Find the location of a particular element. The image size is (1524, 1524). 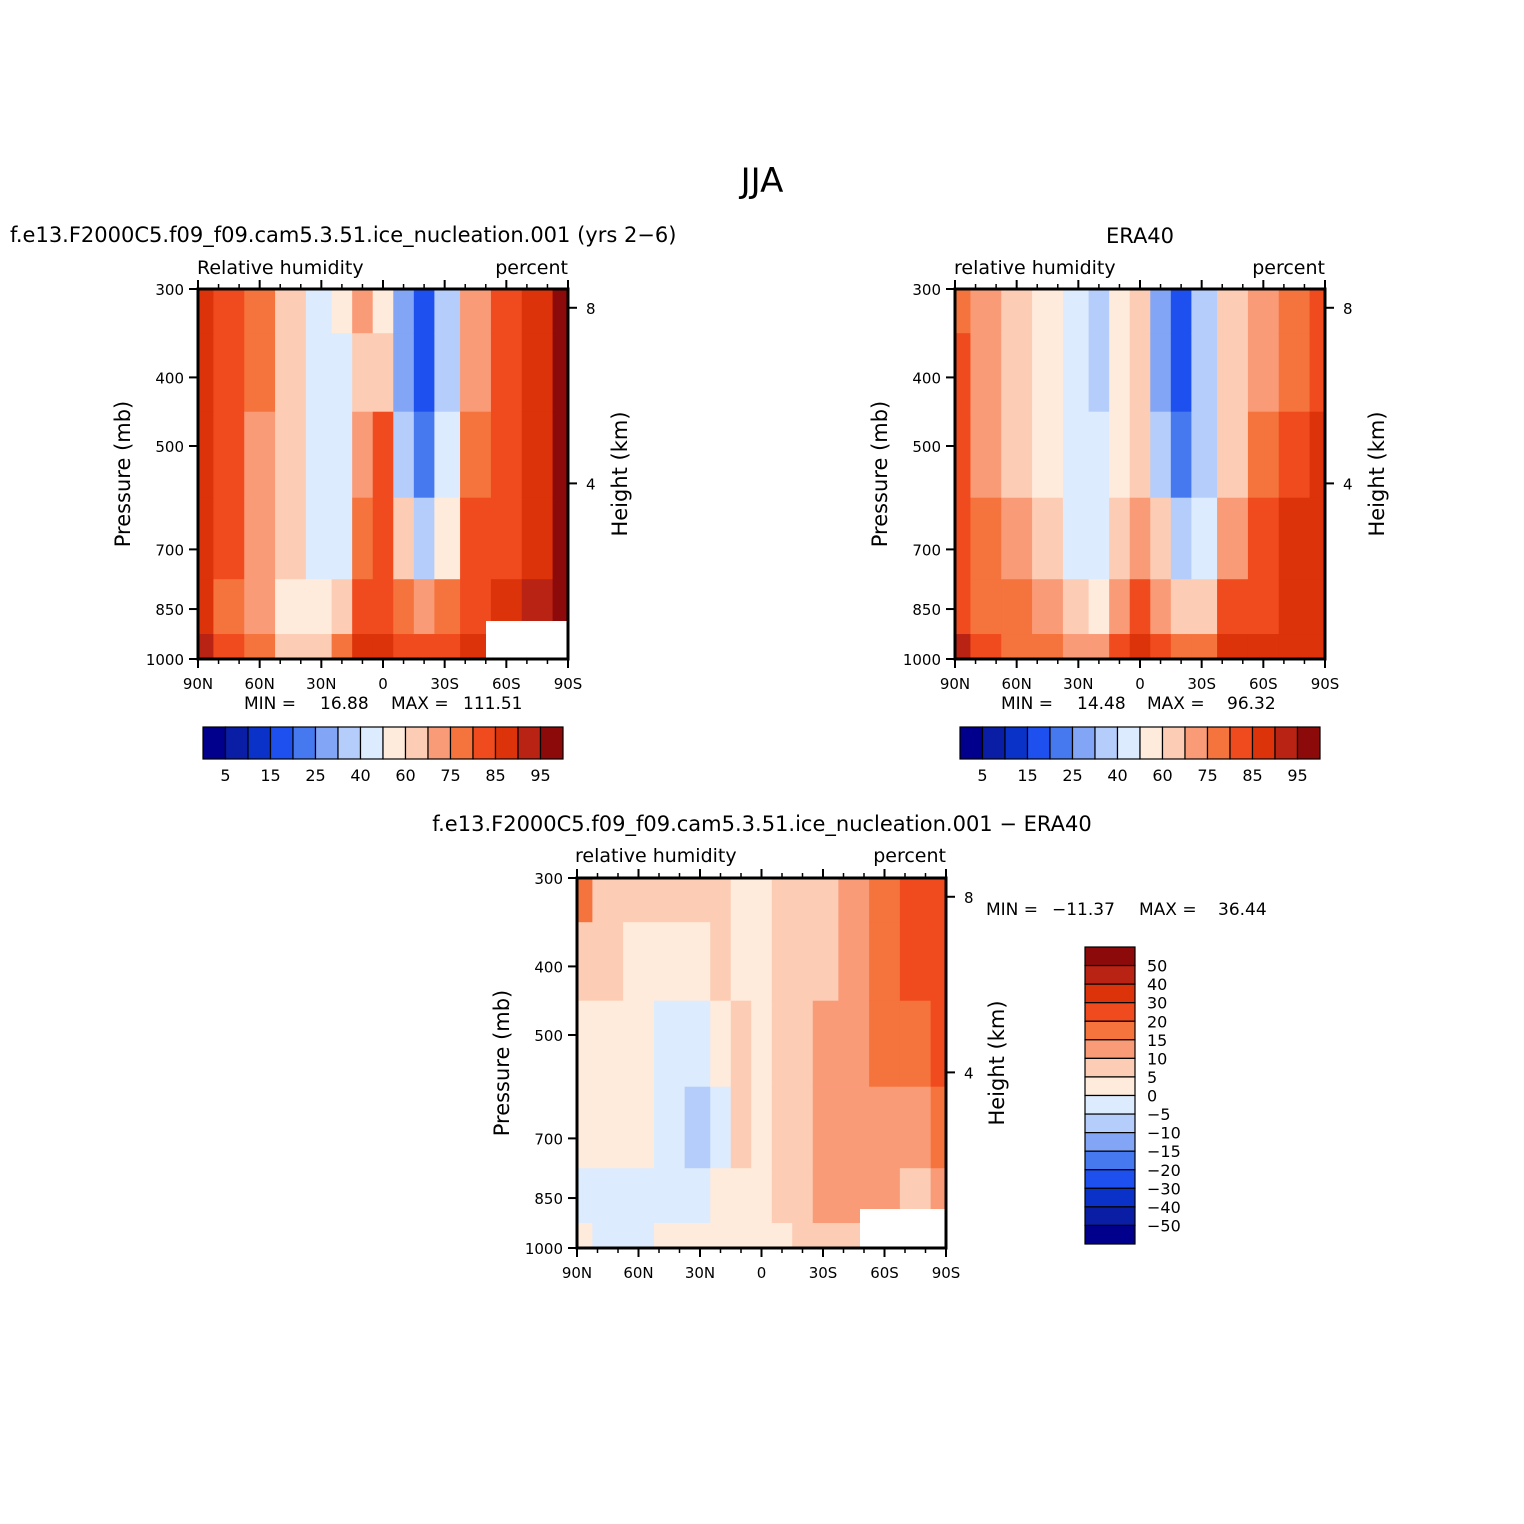

panel-era40-max-label: MAX = is located at coordinates (1176, 704).